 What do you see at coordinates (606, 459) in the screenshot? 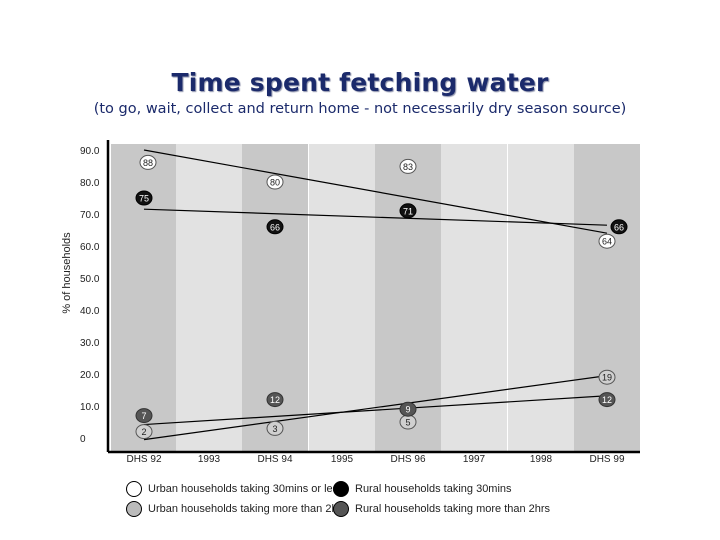
I see `x-tick-label: DHS 99` at bounding box center [606, 459].